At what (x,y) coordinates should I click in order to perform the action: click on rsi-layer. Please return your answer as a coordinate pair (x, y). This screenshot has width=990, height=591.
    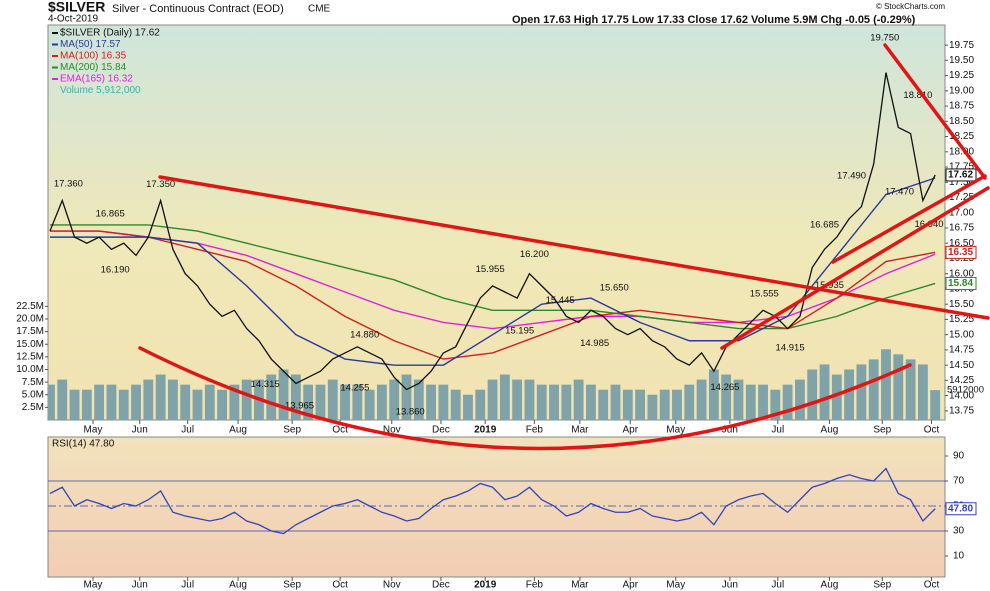
    Looking at the image, I should click on (496, 501).